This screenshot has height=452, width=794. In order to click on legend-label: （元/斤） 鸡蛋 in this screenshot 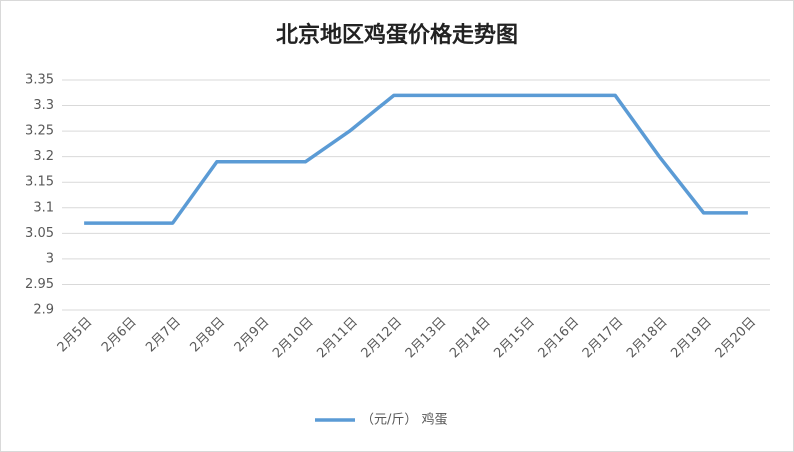, I will do `click(404, 420)`.